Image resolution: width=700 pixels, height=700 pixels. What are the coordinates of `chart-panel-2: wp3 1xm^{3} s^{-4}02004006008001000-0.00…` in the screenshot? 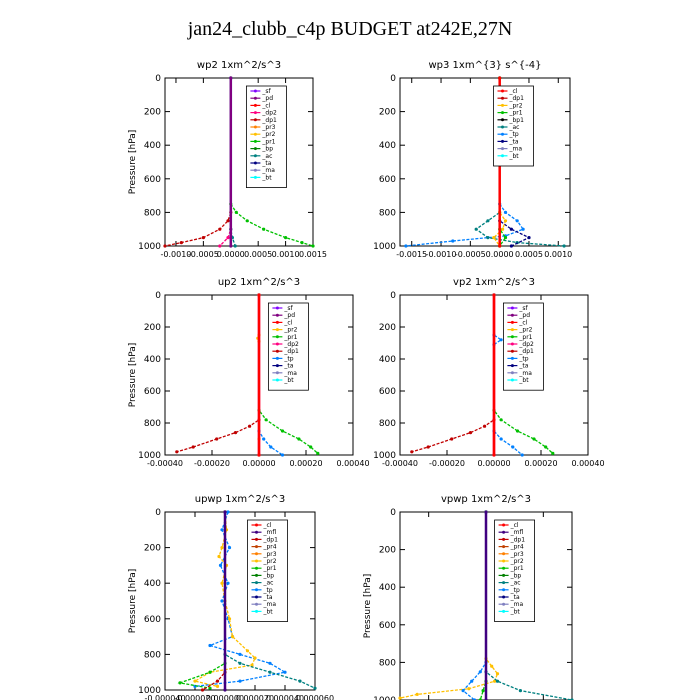 It's located at (472, 159).